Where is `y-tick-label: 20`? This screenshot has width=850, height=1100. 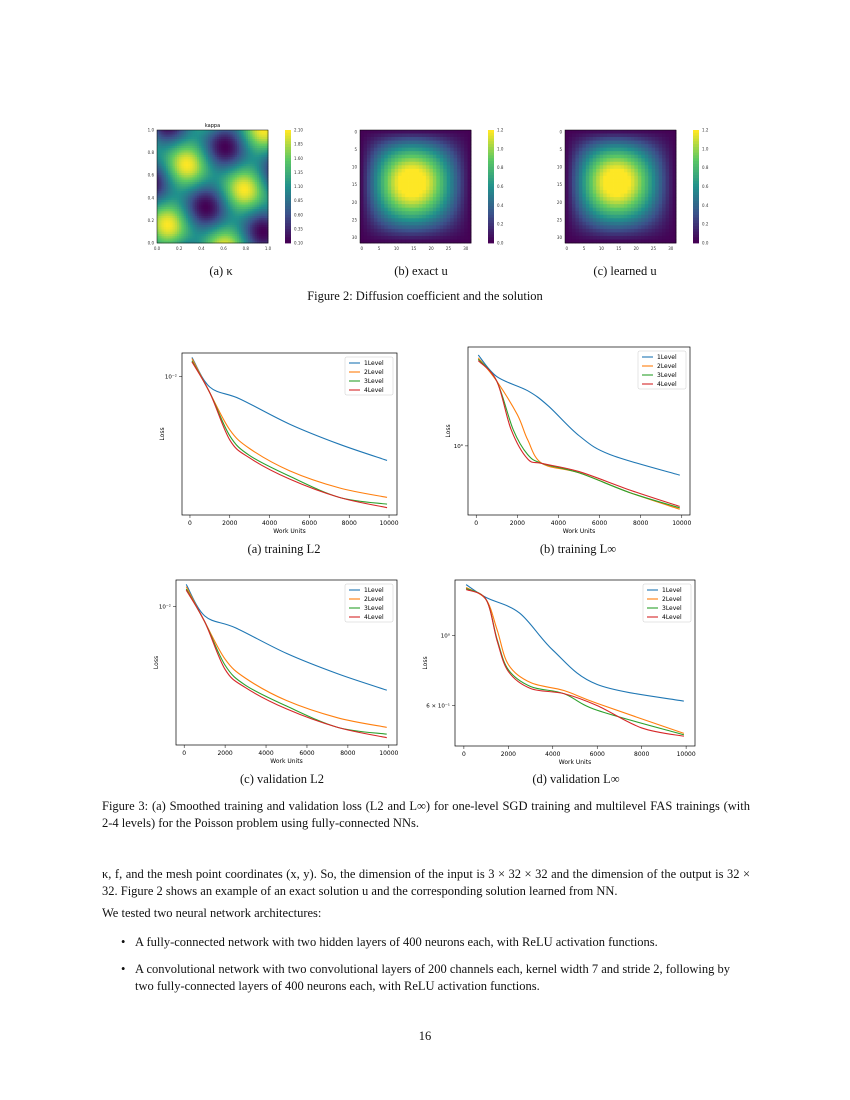
y-tick-label: 20 is located at coordinates (355, 202).